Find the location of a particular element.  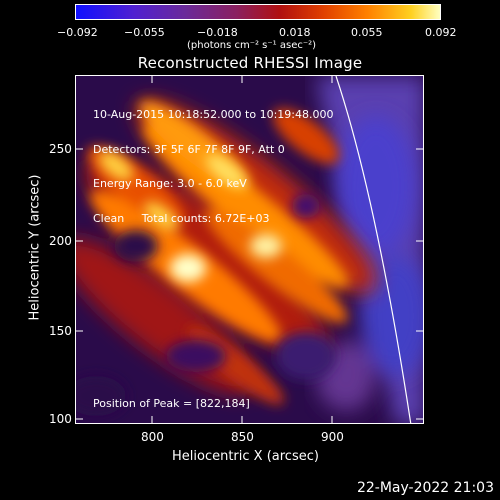

info-total-counts: Clean Total counts: 6.72E+03 is located at coordinates (181, 218).